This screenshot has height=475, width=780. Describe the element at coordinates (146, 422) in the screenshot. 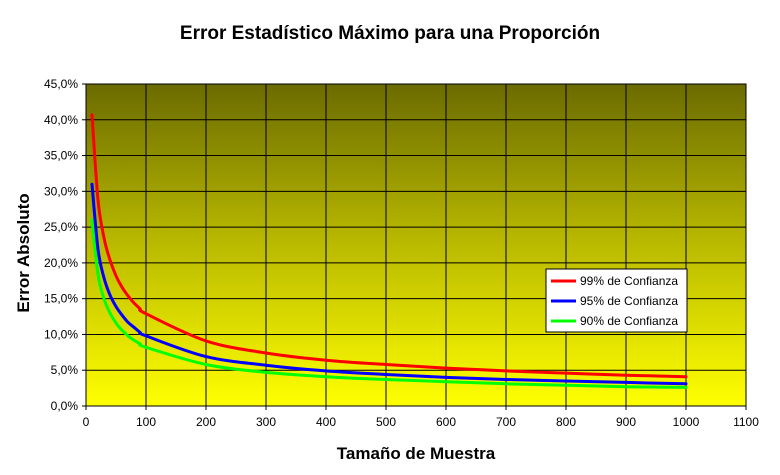

I see `x-tick-label: 100` at that location.